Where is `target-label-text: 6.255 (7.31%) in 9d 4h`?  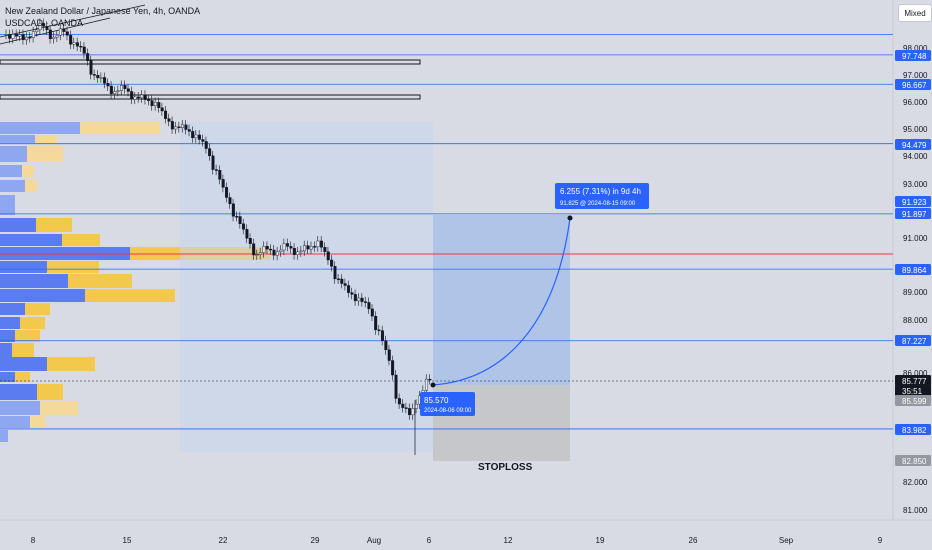 target-label-text: 6.255 (7.31%) in 9d 4h is located at coordinates (600, 191).